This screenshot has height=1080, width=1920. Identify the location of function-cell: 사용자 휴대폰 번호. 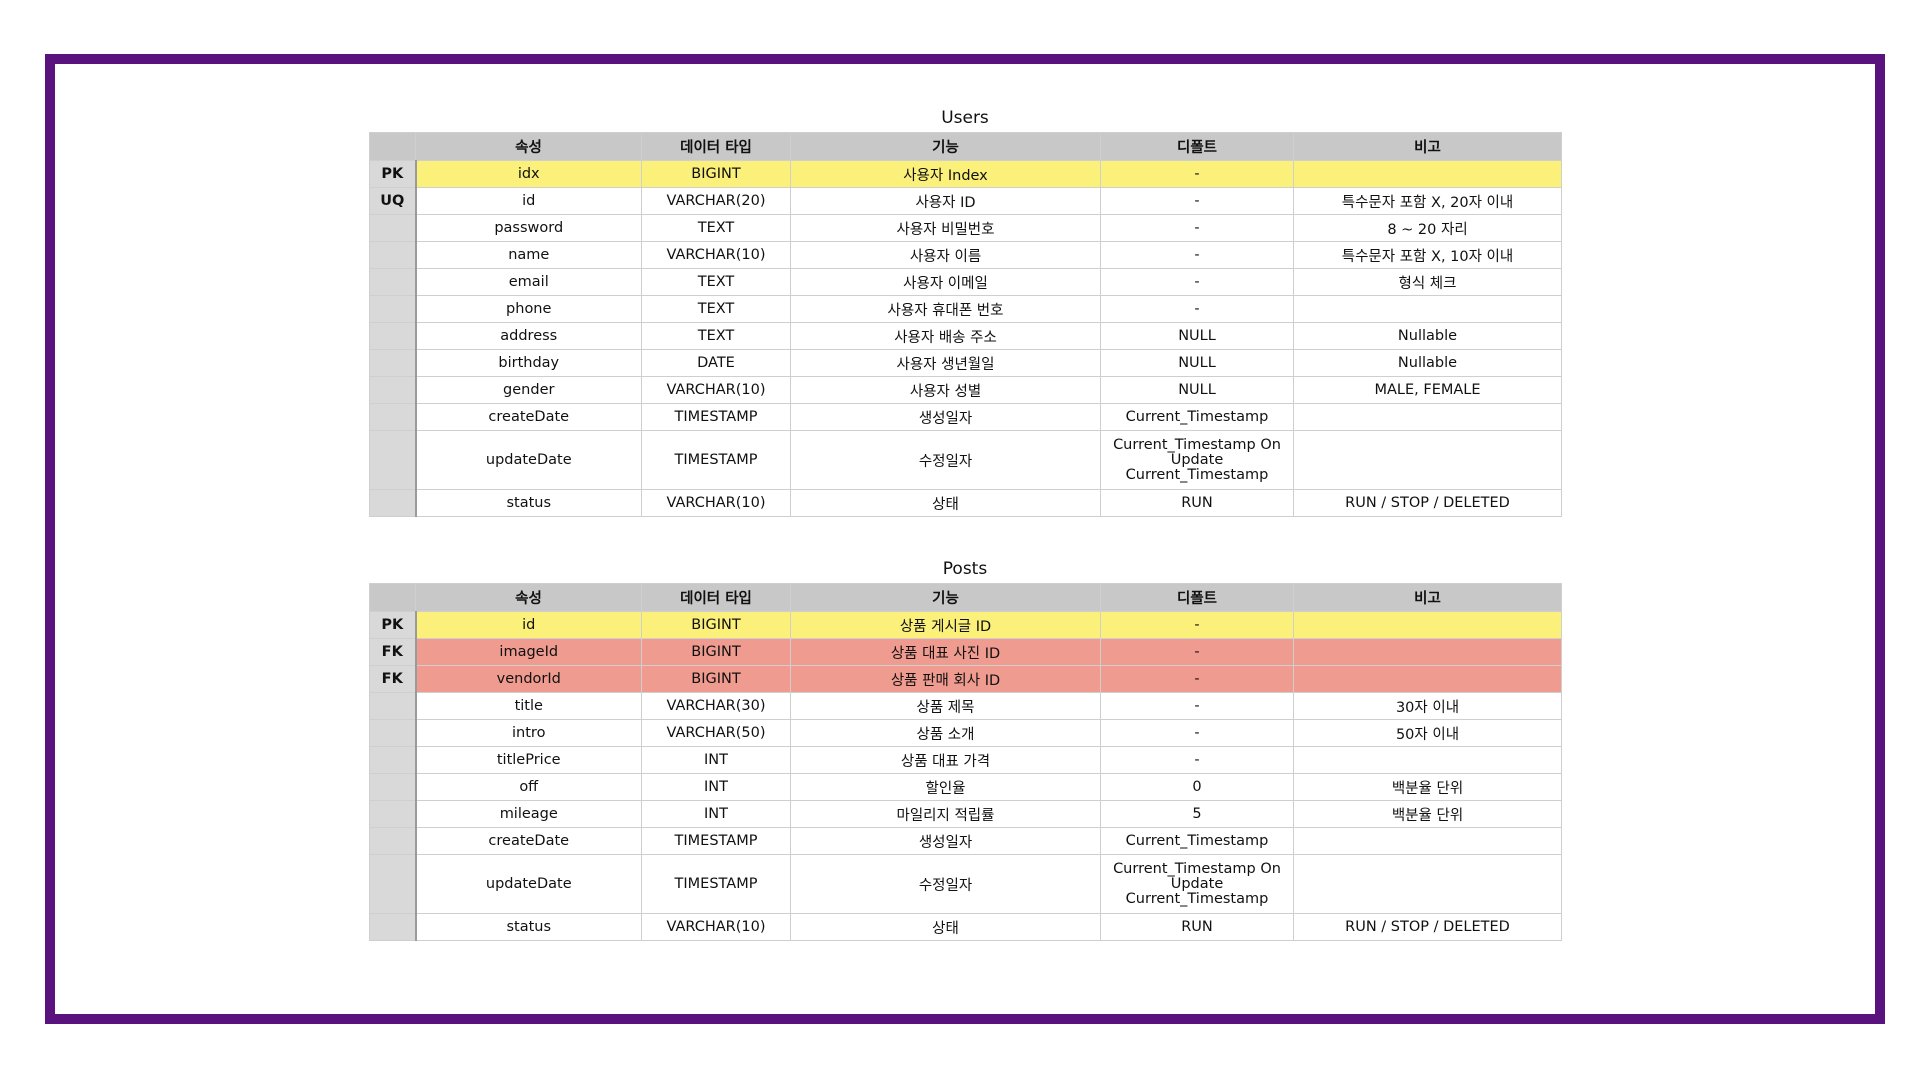
(945, 309).